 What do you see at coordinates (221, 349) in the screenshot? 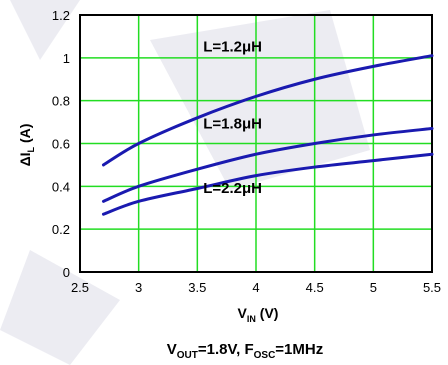
I see `footer-vout-rest: =1.8V,` at bounding box center [221, 349].